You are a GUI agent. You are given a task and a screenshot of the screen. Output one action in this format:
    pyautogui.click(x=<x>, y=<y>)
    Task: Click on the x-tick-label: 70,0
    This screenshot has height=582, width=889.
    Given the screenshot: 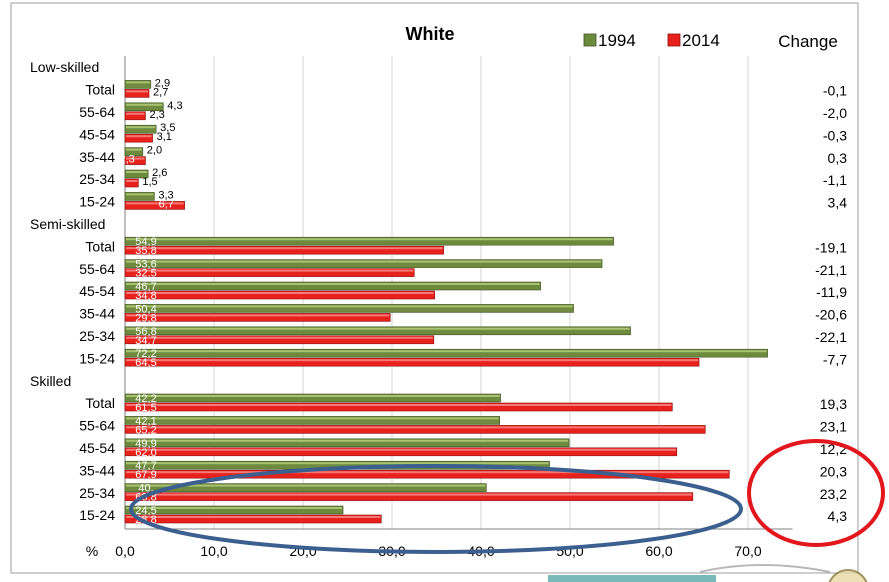 What is the action you would take?
    pyautogui.click(x=747, y=551)
    